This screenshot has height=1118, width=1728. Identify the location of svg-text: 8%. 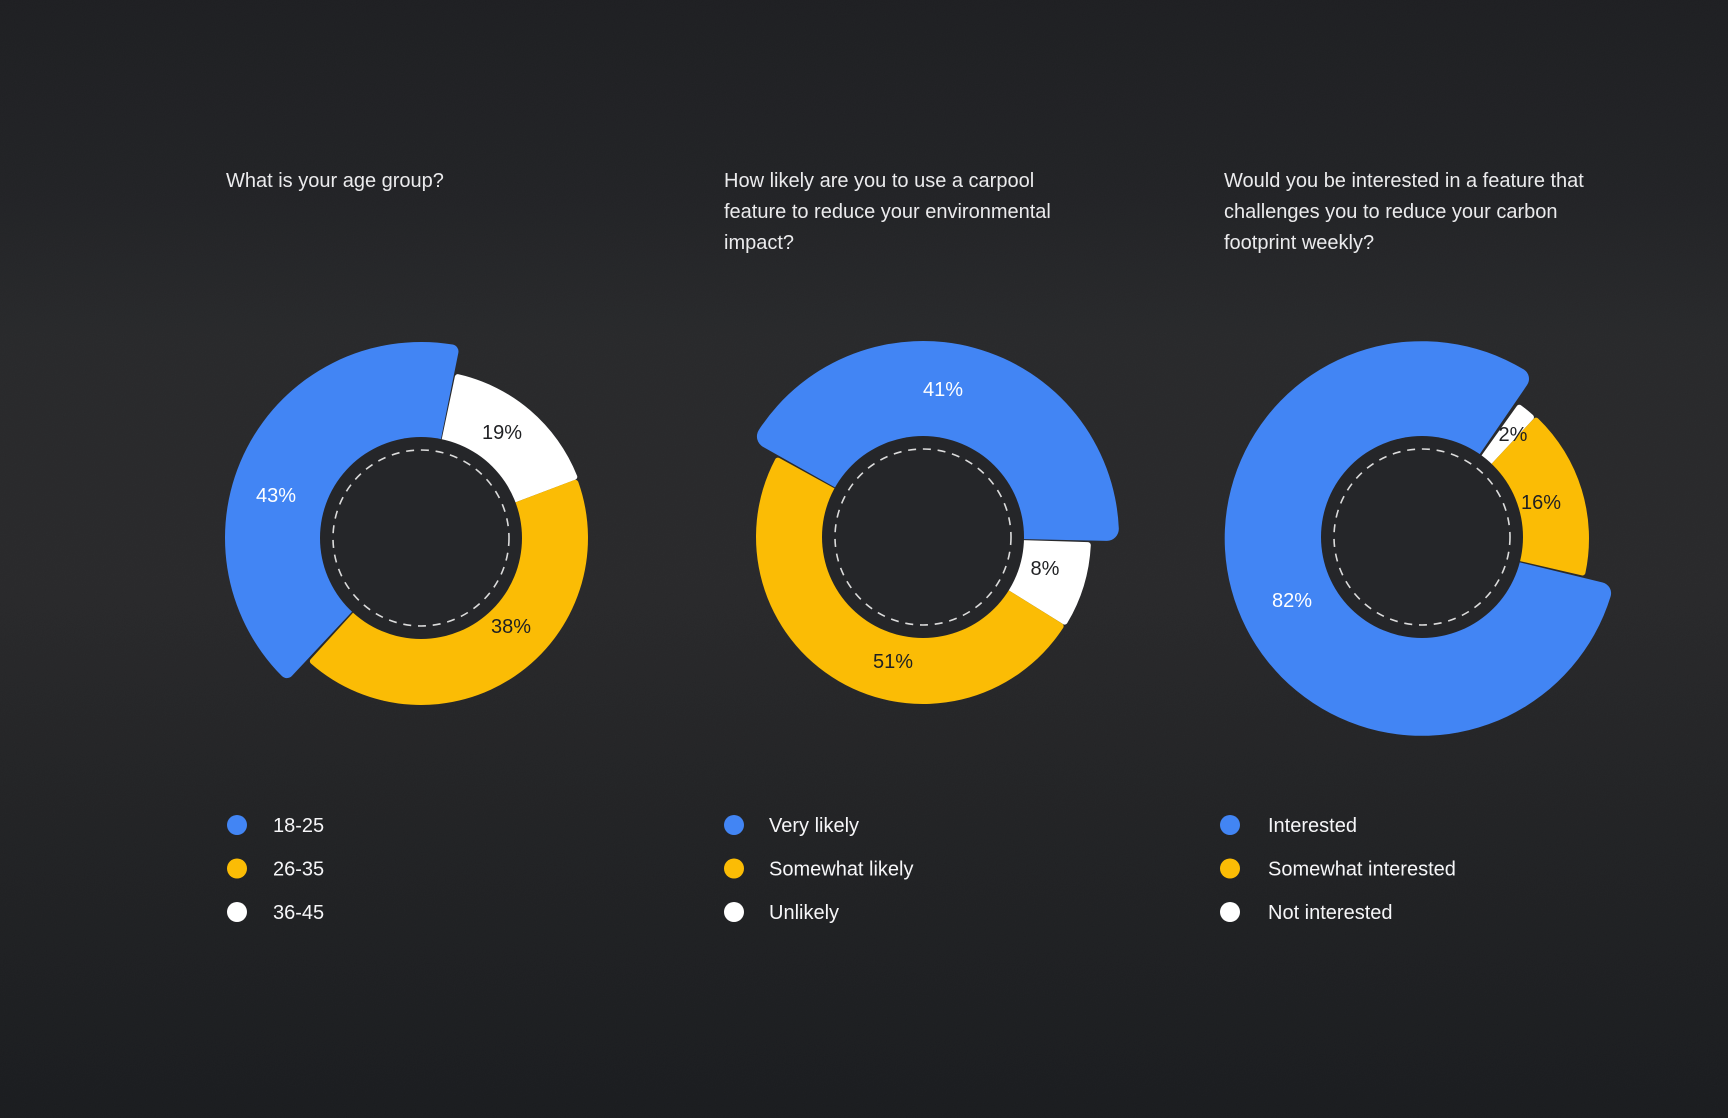
(1045, 569).